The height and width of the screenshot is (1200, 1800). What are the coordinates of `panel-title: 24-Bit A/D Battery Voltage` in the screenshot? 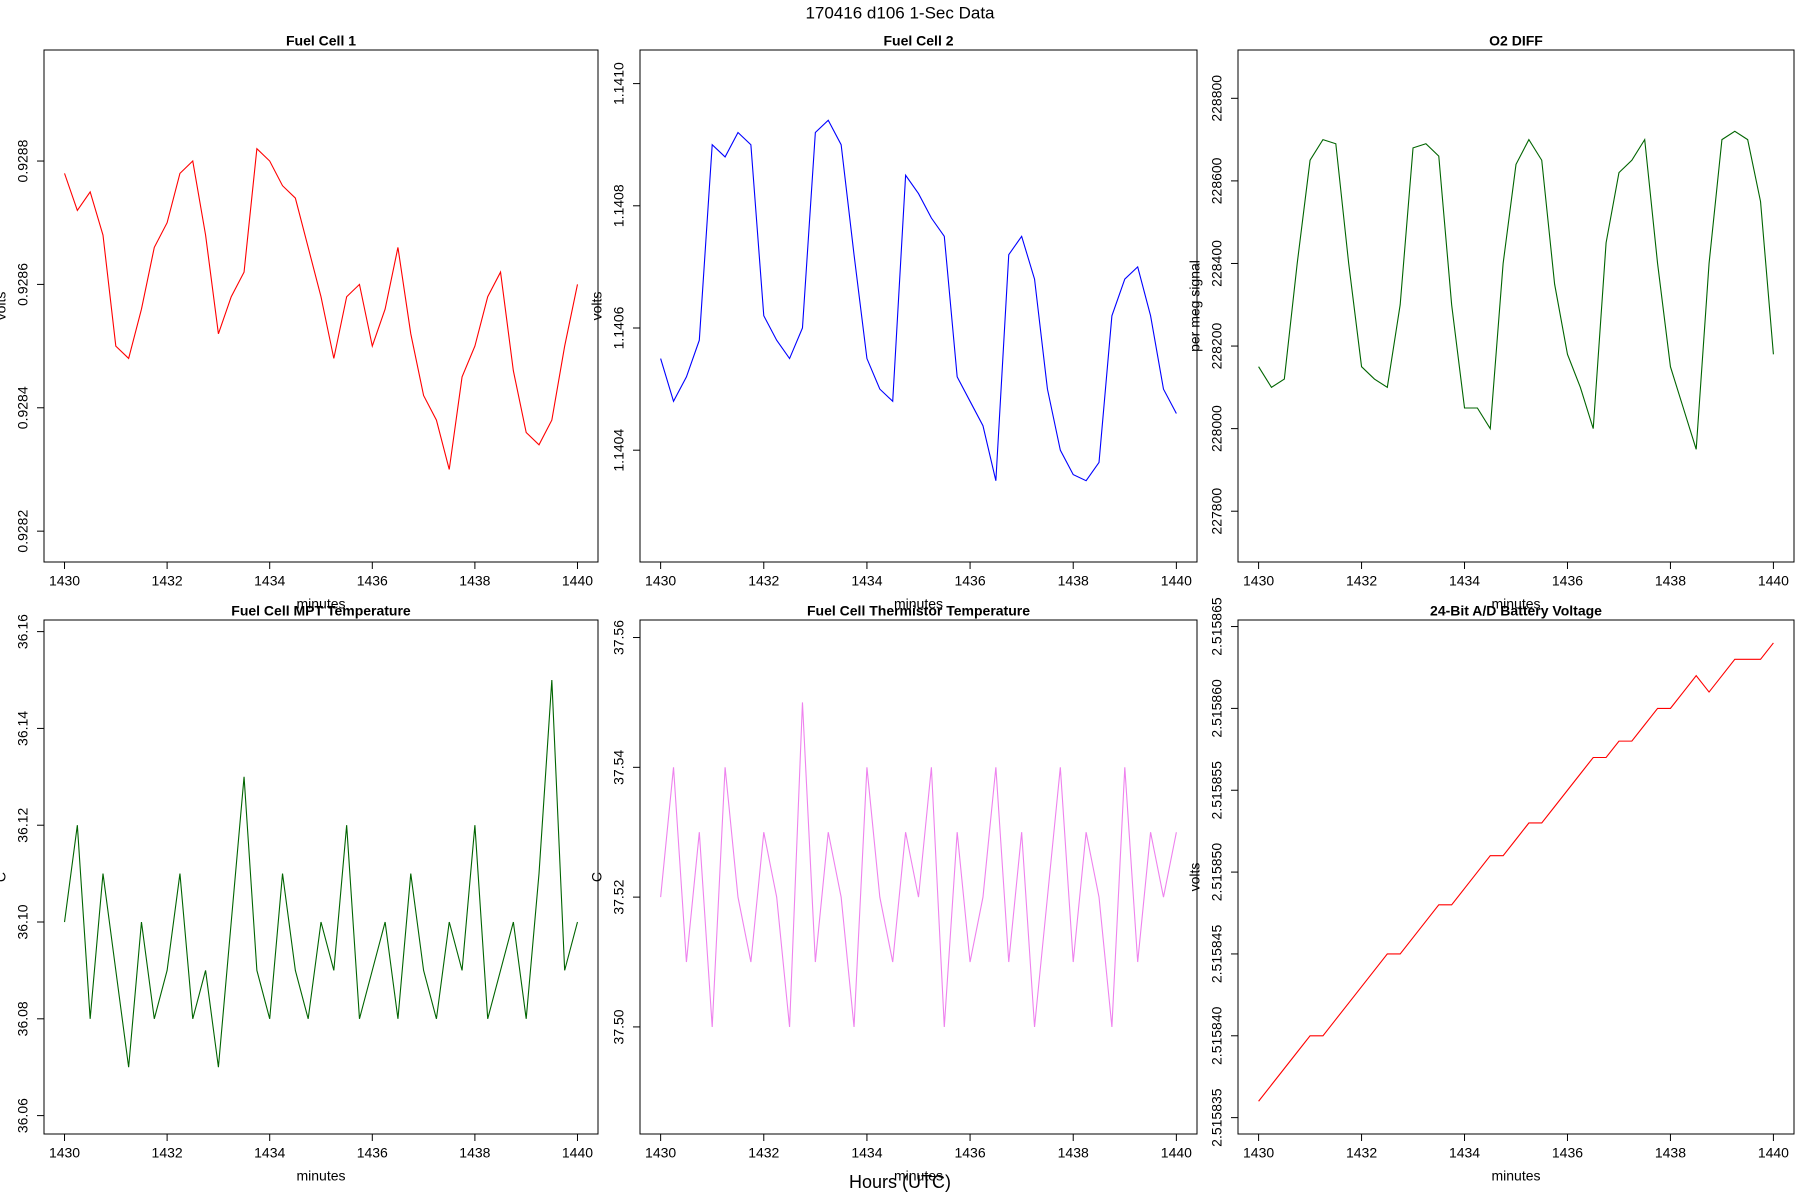 It's located at (1516, 611).